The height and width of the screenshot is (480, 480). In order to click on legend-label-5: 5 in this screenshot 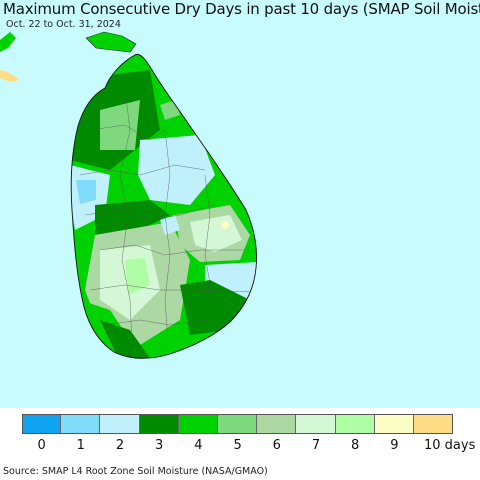, I will do `click(237, 445)`.